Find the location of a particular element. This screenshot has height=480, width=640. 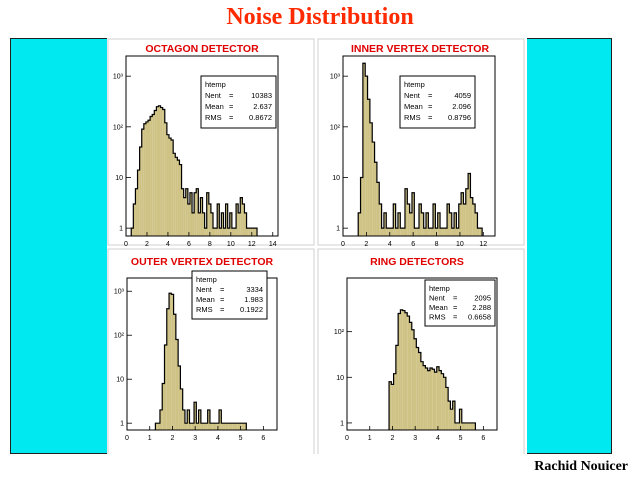

panel-title: OUTER VERTEX DETECTOR is located at coordinates (202, 262).